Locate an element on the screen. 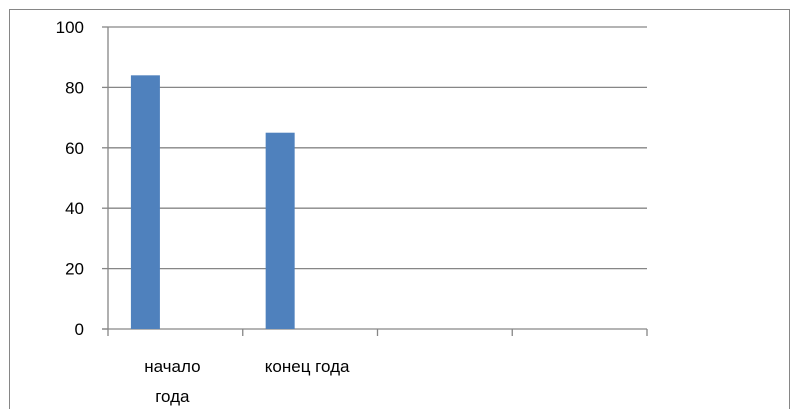 The image size is (791, 409). x-category-label: года is located at coordinates (172, 396).